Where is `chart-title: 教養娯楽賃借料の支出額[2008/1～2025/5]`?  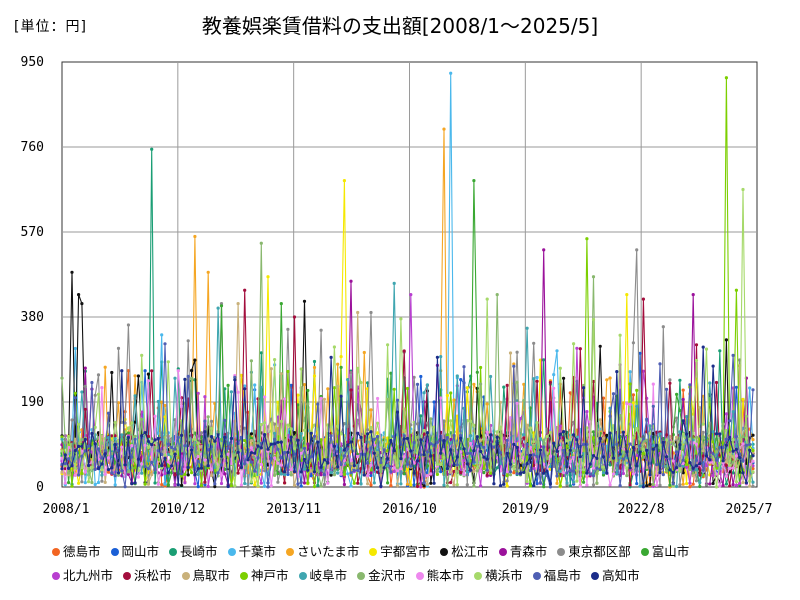 chart-title: 教養娯楽賃借料の支出額[2008/1～2025/5] is located at coordinates (400, 26).